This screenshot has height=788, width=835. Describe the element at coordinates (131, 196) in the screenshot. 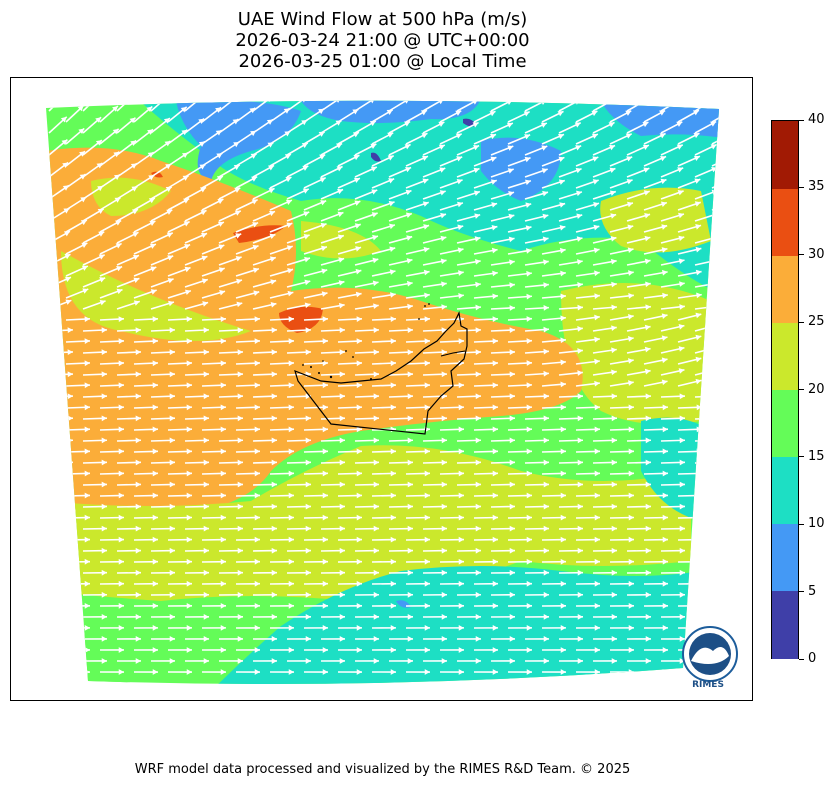

I see `field-20-25-nw` at that location.